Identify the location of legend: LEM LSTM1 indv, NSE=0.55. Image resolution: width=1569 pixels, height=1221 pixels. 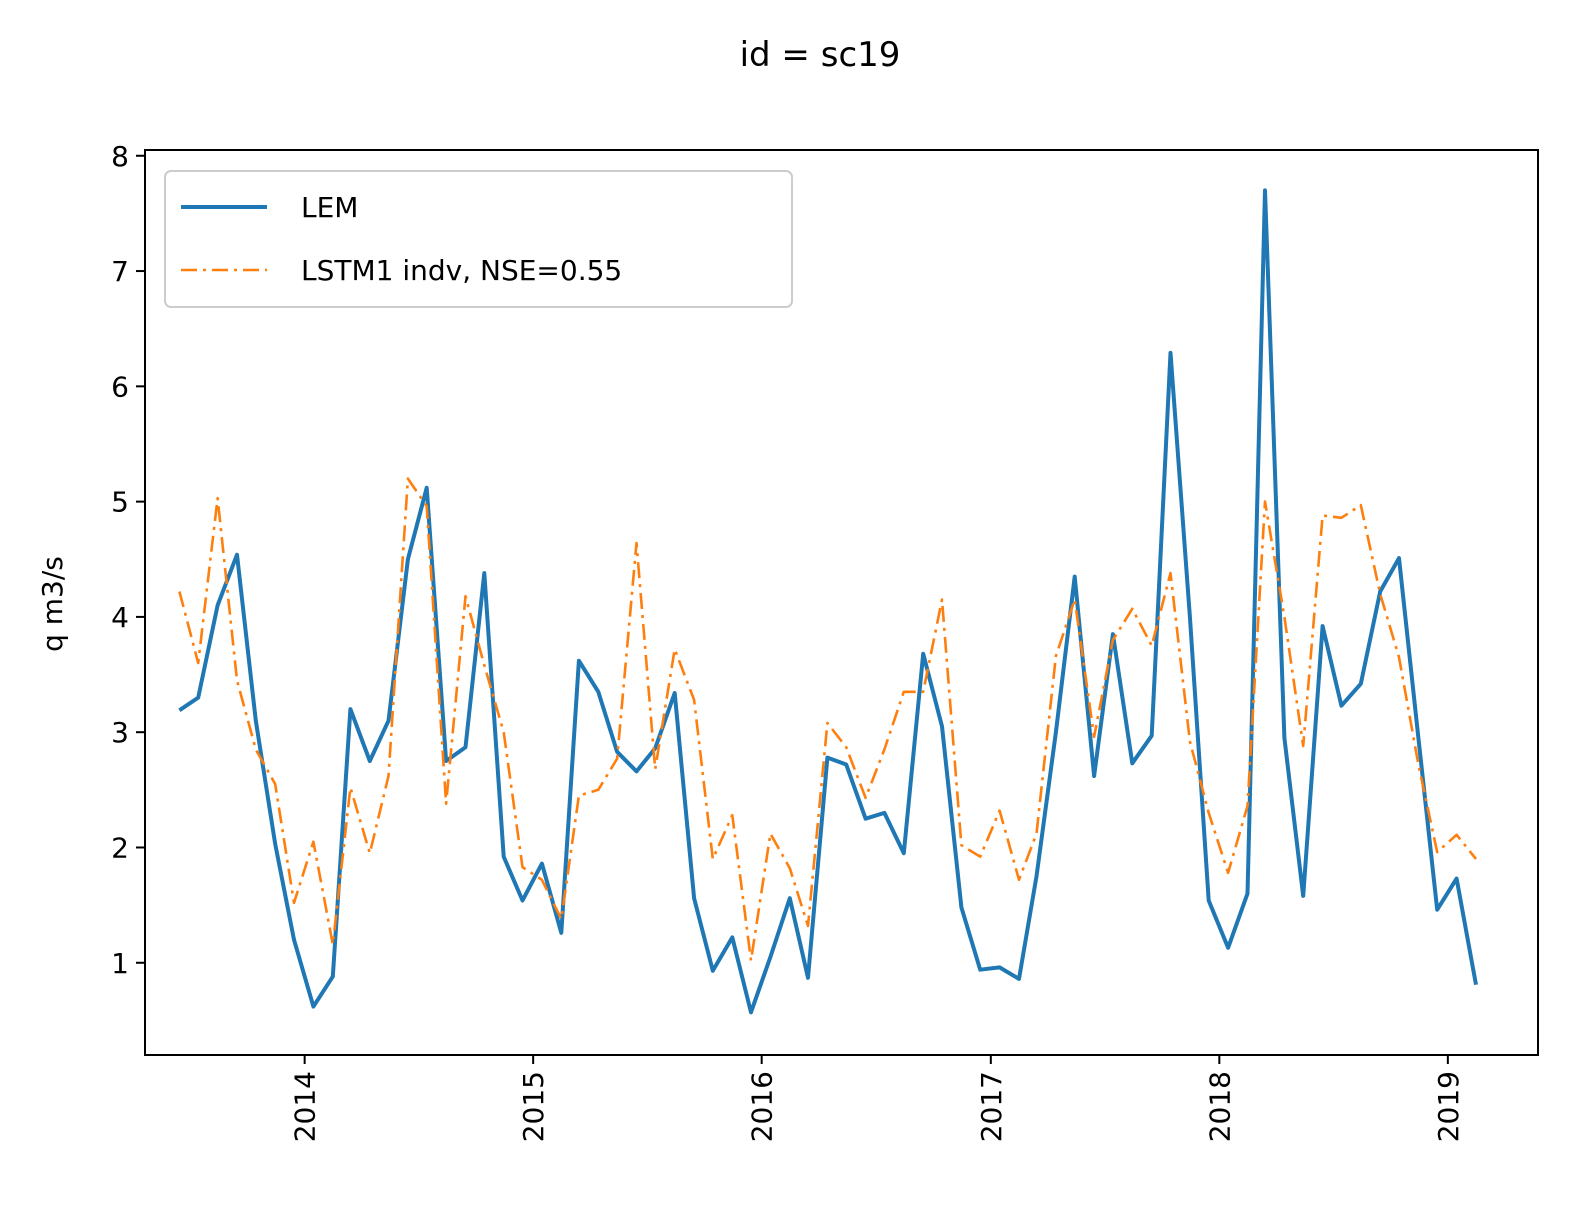
(478, 239).